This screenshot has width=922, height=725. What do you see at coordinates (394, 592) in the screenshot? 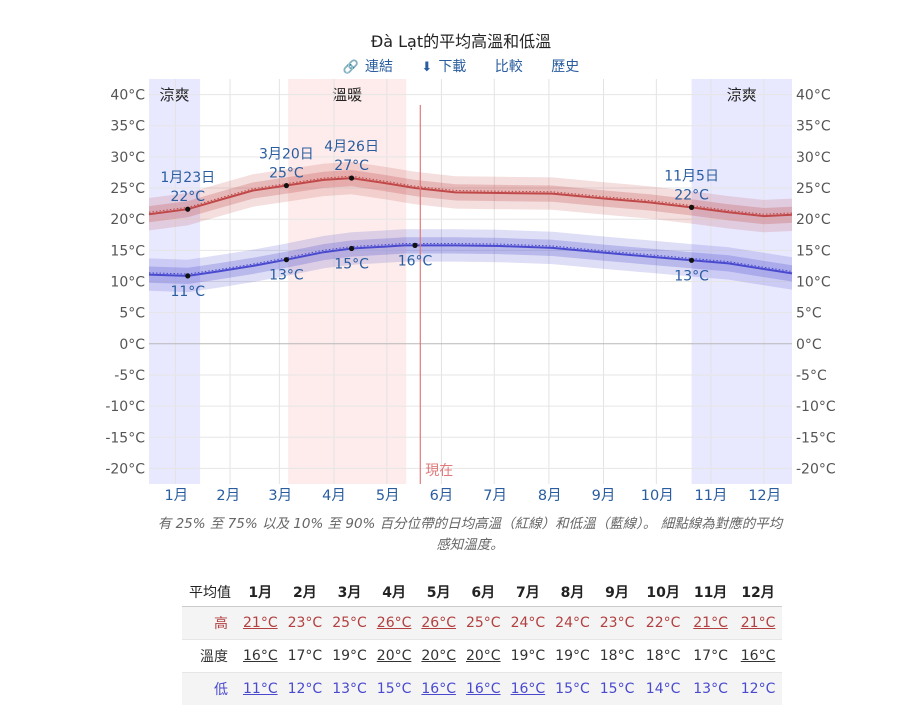
I see `table-month-header: 4月` at bounding box center [394, 592].